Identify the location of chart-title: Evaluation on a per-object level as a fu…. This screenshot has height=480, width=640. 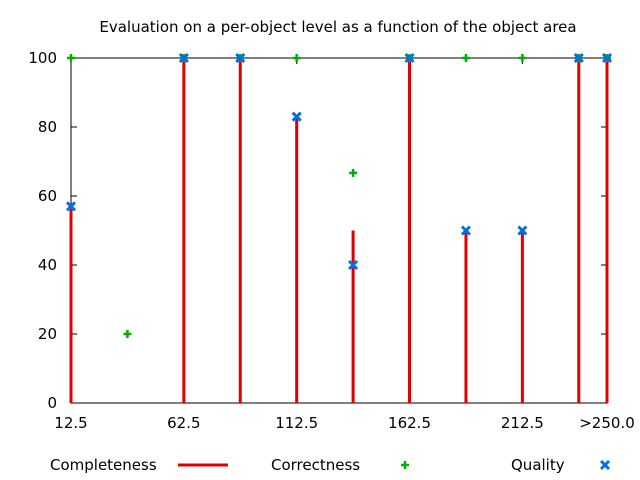
(337, 27).